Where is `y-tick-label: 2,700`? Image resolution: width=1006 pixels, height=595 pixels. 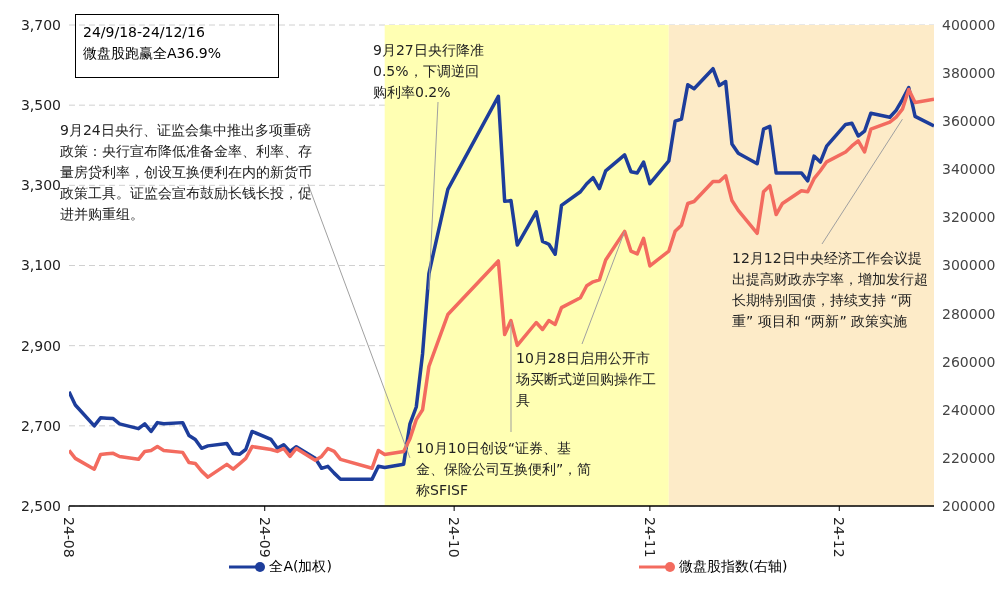 y-tick-label: 2,700 is located at coordinates (40, 425).